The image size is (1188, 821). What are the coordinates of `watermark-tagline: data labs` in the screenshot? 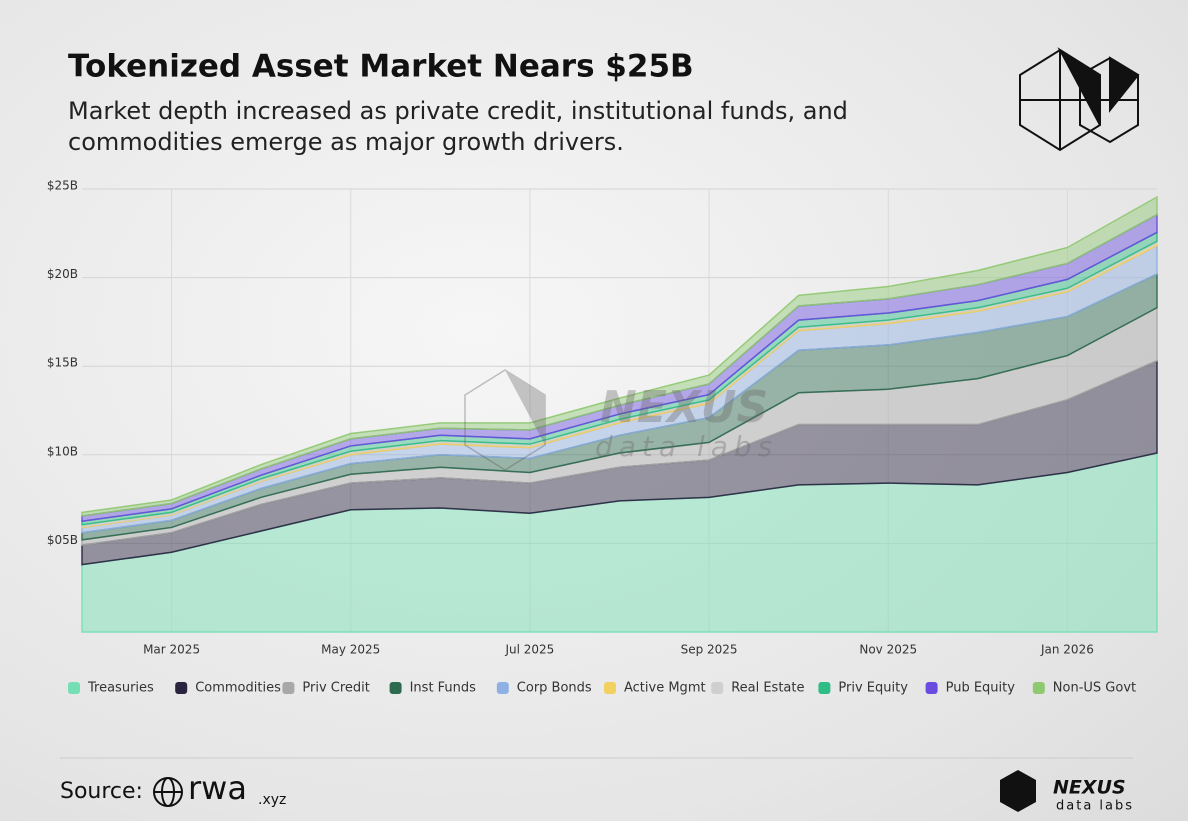 It's located at (686, 446).